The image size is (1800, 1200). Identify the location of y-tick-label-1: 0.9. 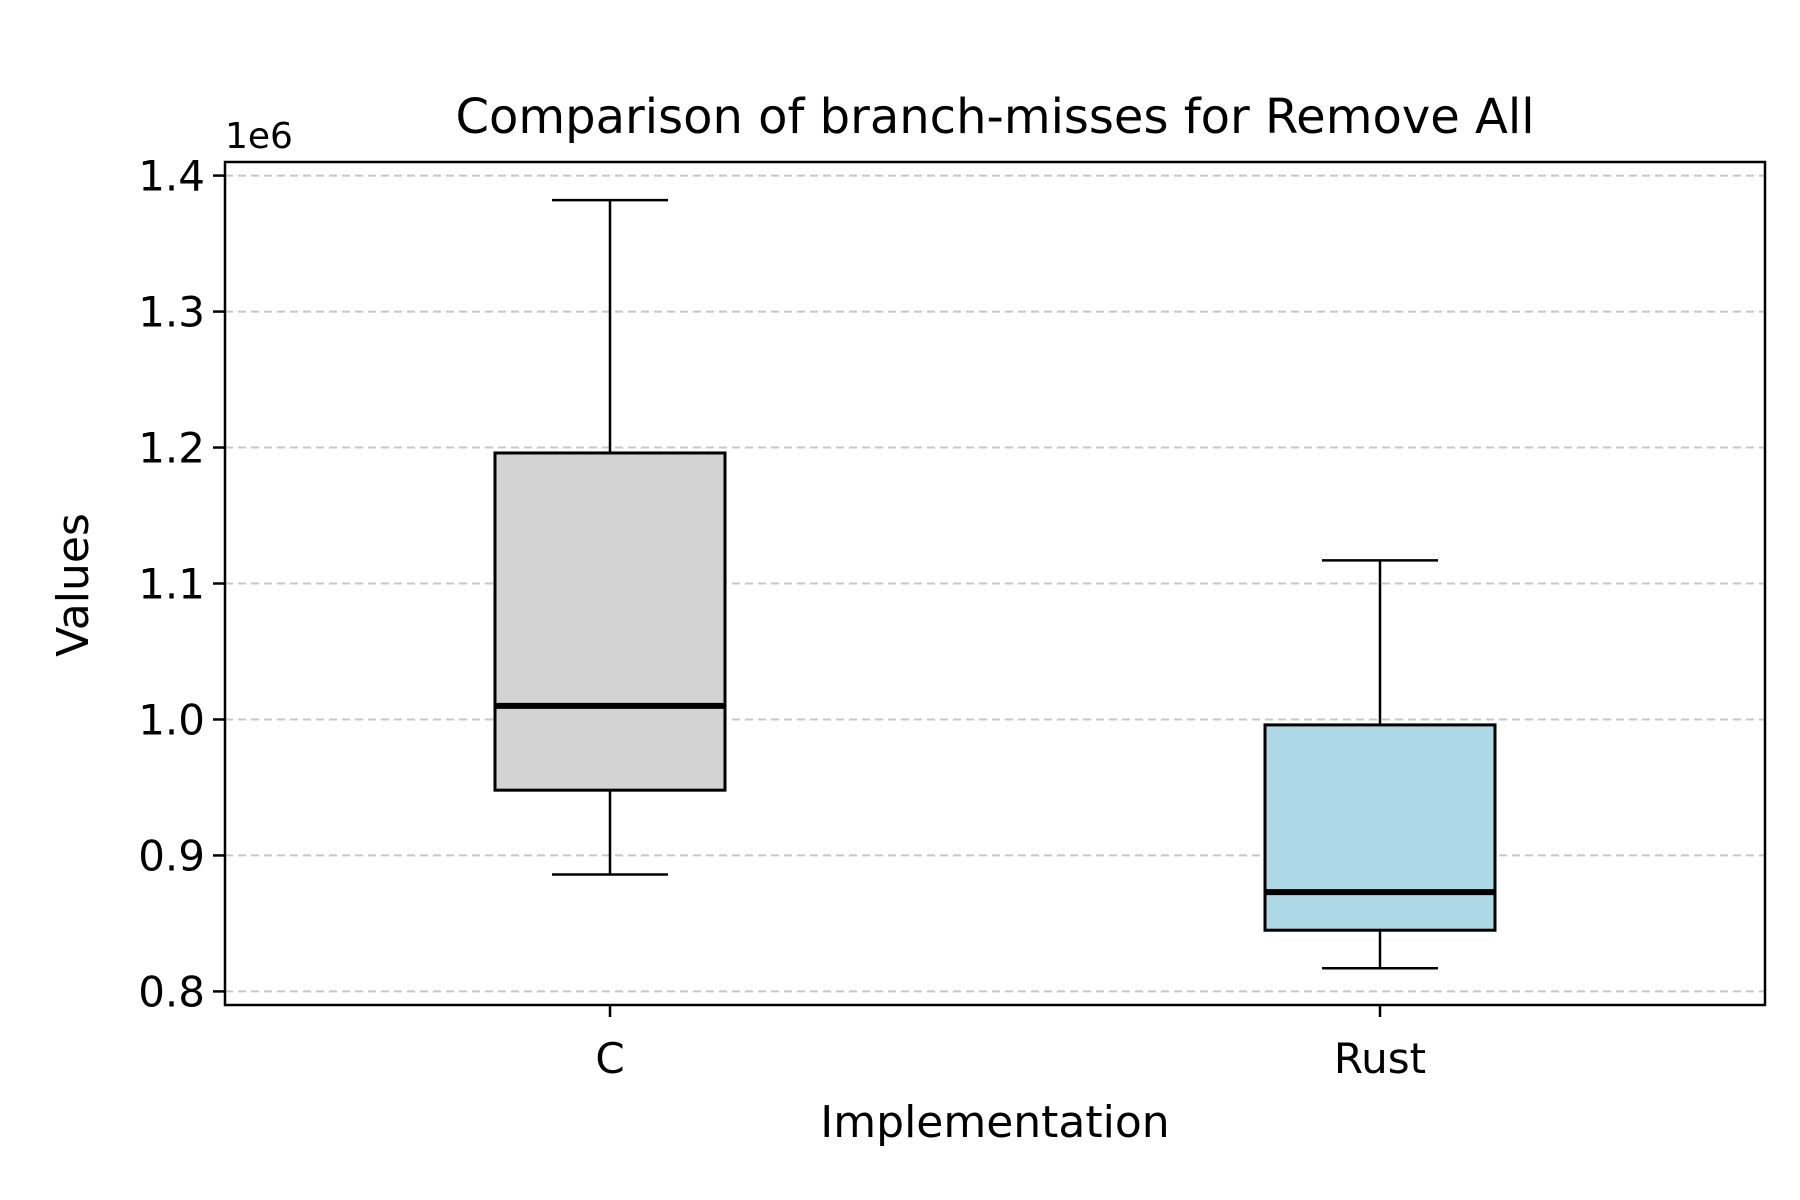
(171, 855).